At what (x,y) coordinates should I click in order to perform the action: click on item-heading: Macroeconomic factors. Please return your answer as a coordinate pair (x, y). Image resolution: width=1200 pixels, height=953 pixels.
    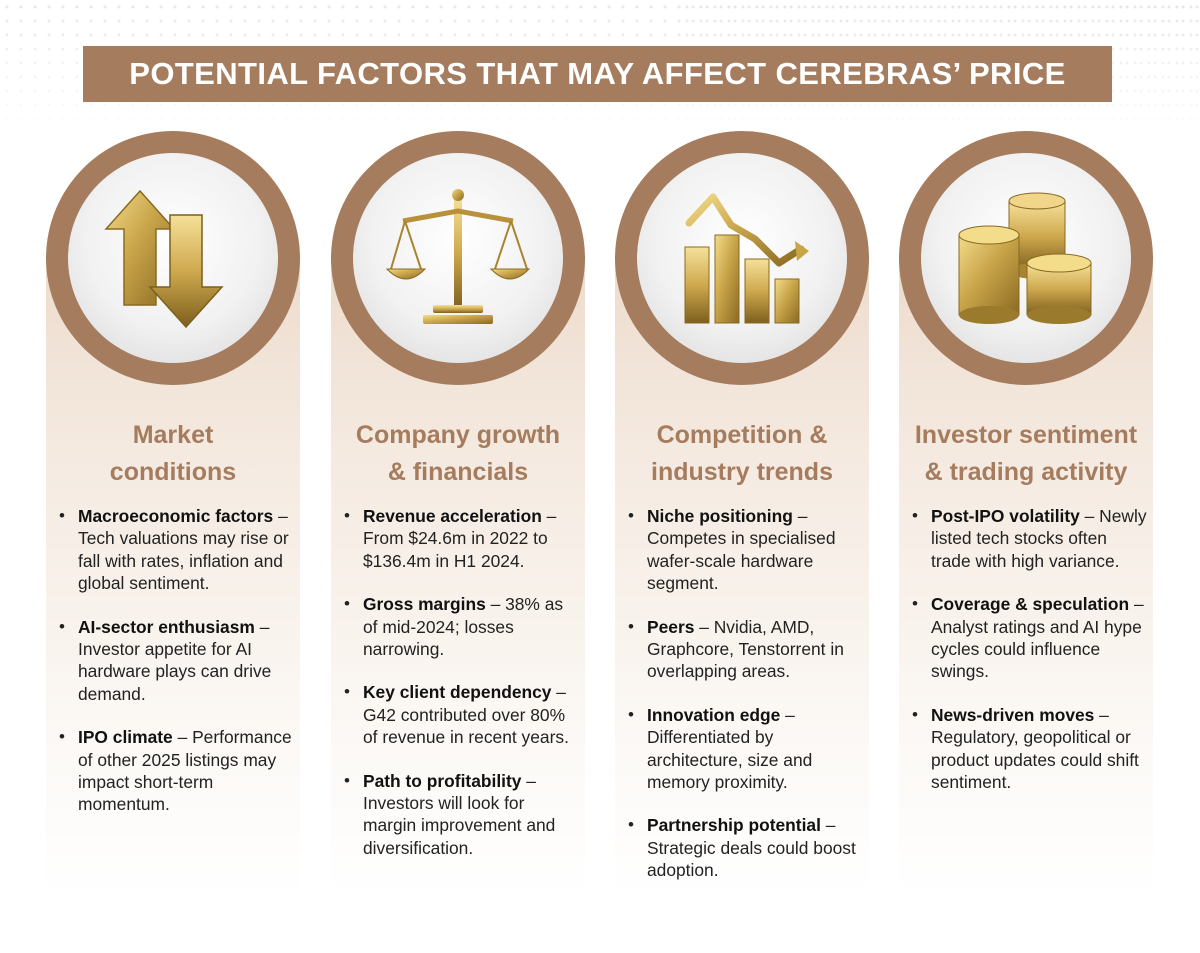
    Looking at the image, I should click on (176, 516).